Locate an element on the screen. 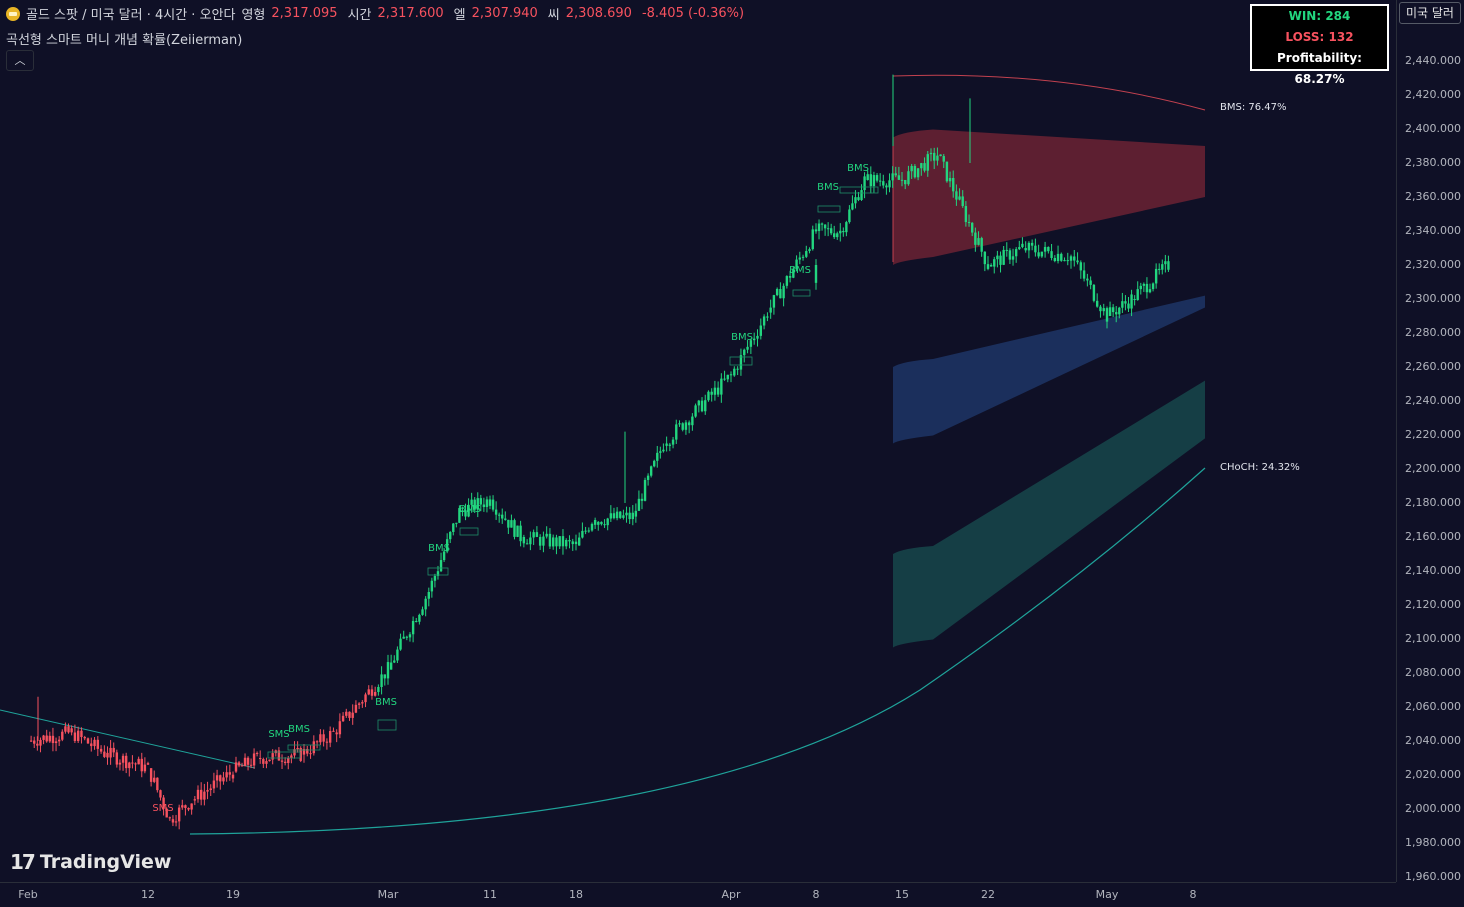 The height and width of the screenshot is (907, 1464). time-axis: Feb 12 19 Mar 11 18 Apr 8 15 22 May 8 is located at coordinates (698, 894).